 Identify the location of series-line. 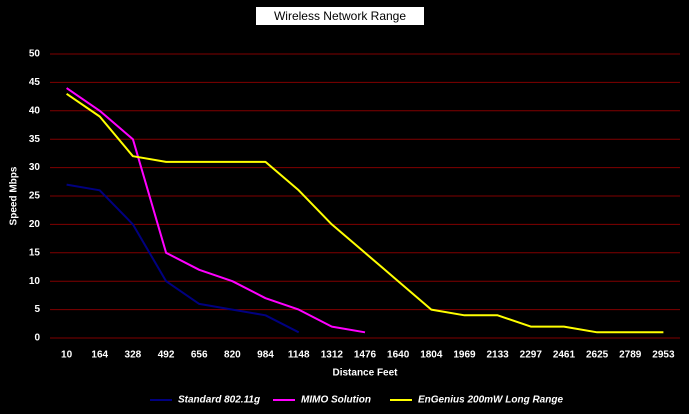
(183, 258).